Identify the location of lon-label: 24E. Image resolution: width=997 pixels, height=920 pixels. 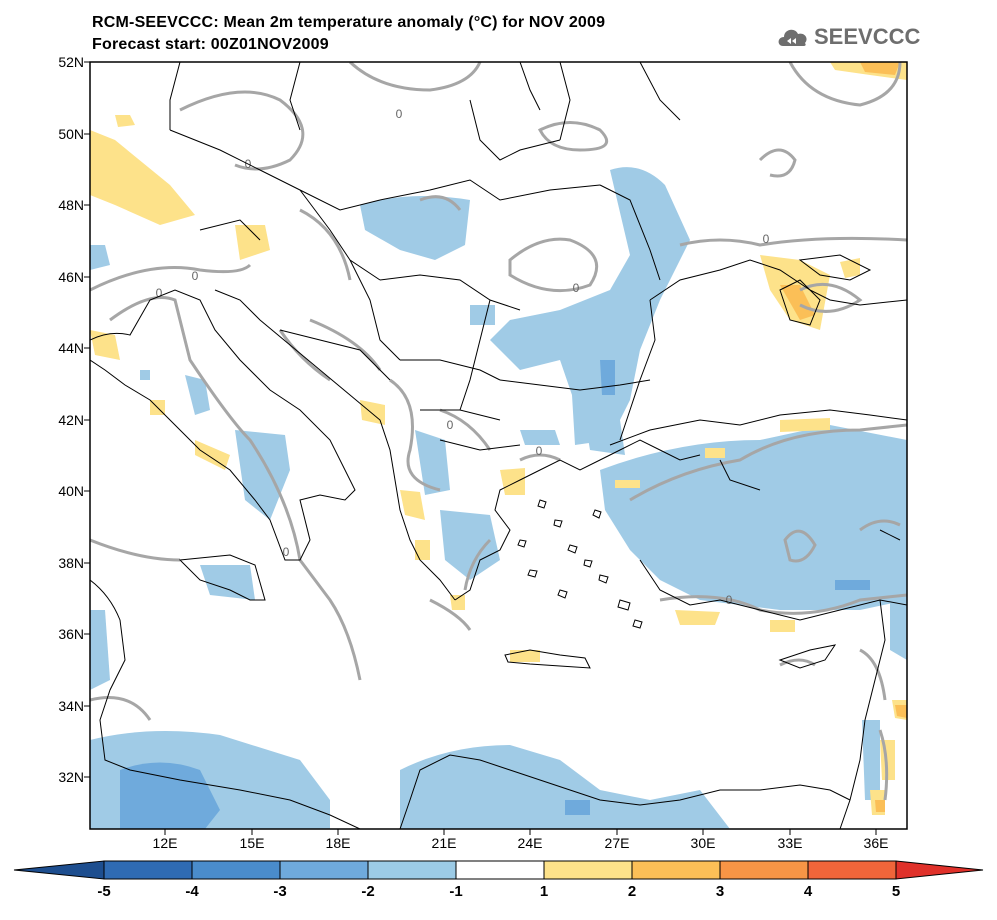
(530, 843).